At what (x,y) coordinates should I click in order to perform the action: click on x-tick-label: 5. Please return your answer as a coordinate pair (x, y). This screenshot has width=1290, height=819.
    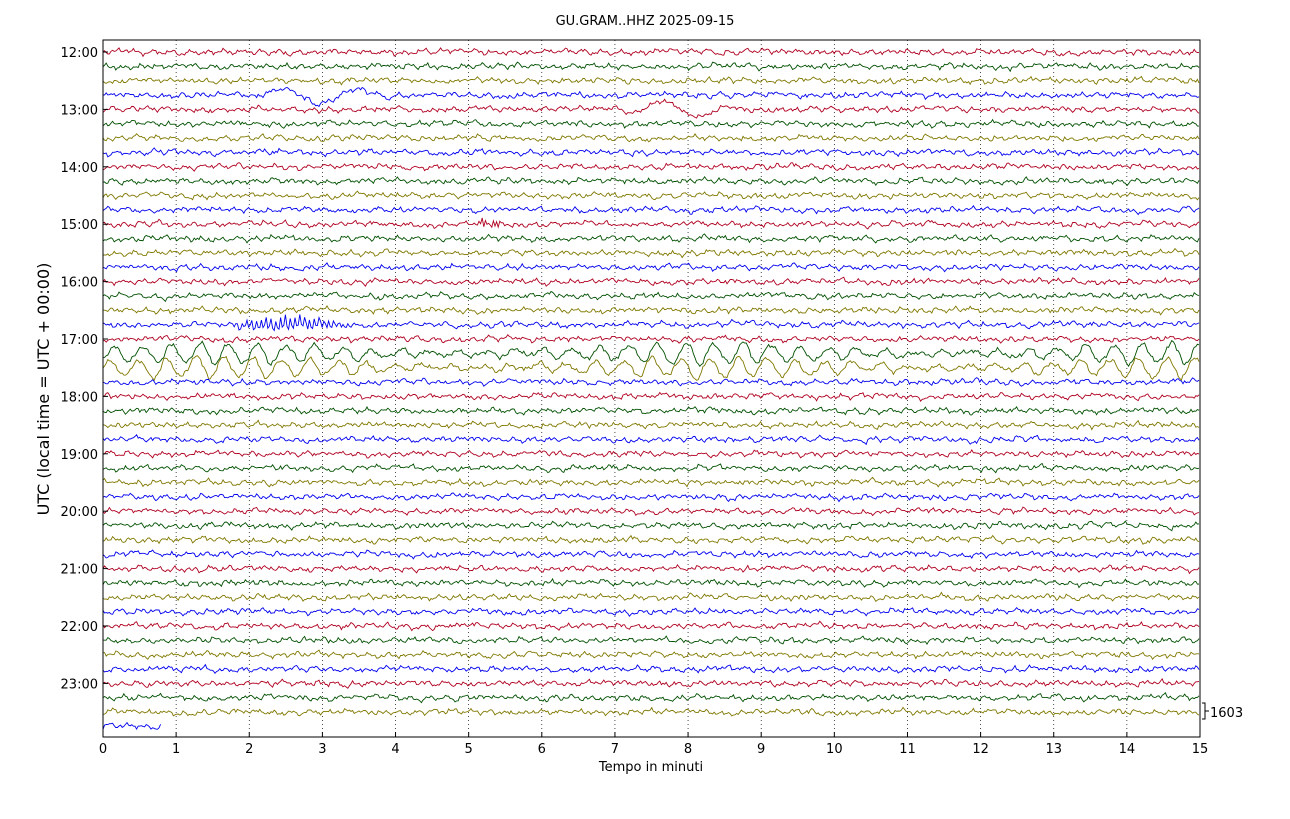
    Looking at the image, I should click on (469, 749).